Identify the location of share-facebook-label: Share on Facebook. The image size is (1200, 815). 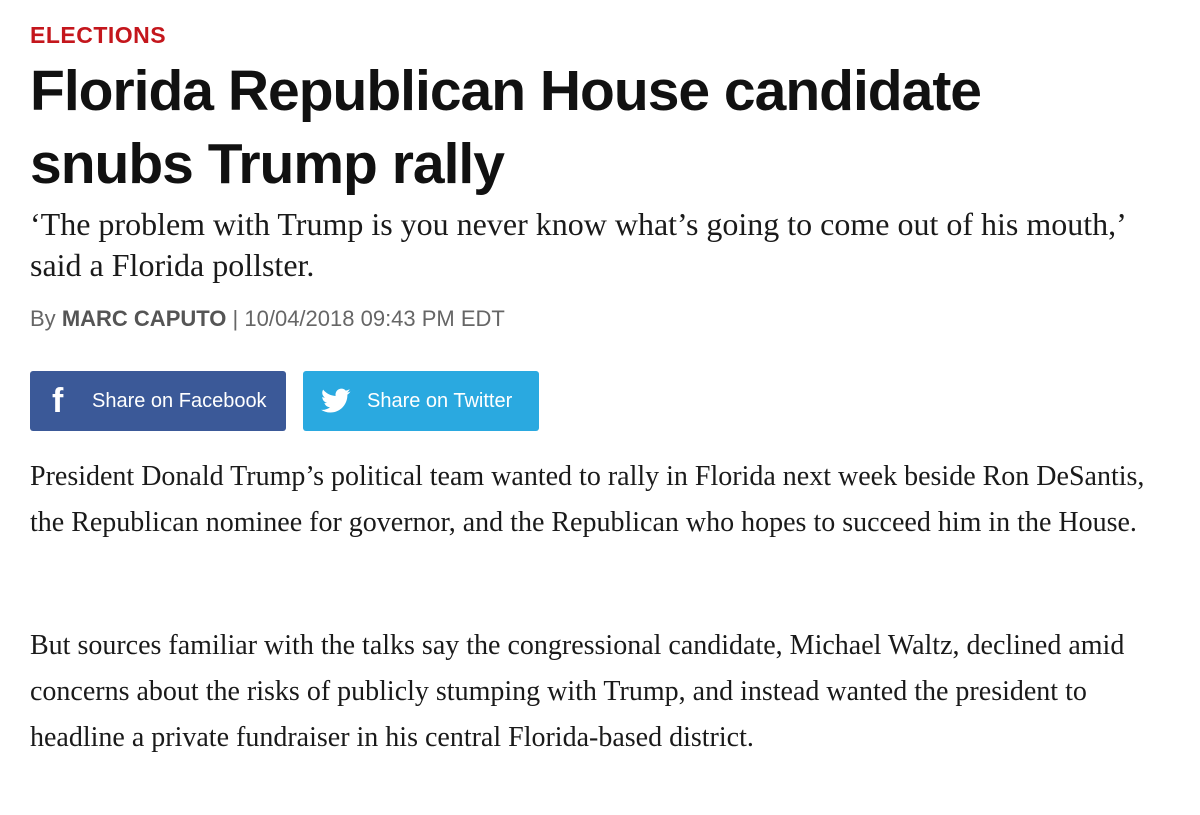
(179, 400).